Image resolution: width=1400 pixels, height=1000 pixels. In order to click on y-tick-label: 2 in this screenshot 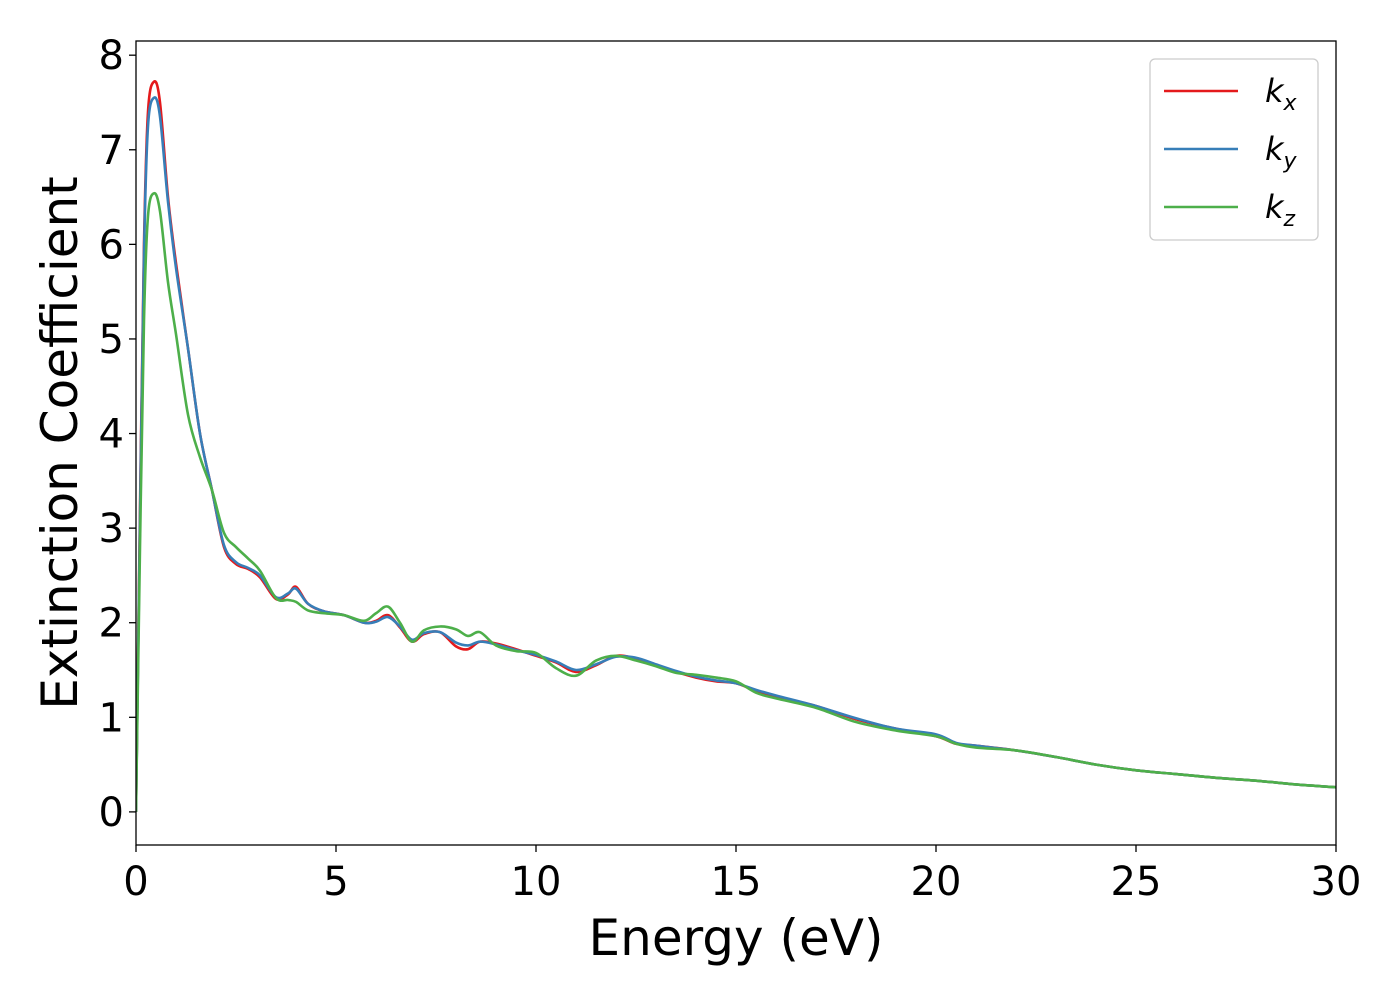, I will do `click(111, 624)`.